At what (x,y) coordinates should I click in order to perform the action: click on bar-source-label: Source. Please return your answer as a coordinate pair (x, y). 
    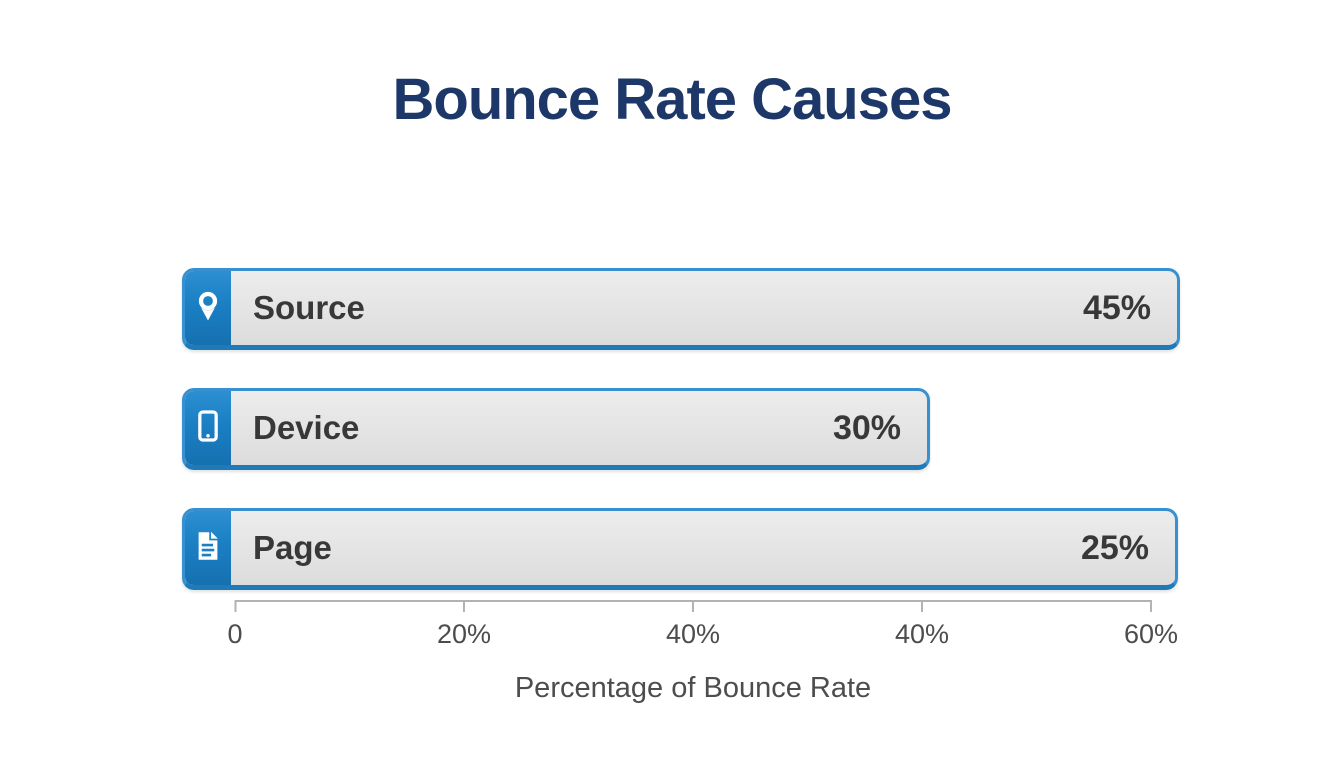
    Looking at the image, I should click on (309, 307).